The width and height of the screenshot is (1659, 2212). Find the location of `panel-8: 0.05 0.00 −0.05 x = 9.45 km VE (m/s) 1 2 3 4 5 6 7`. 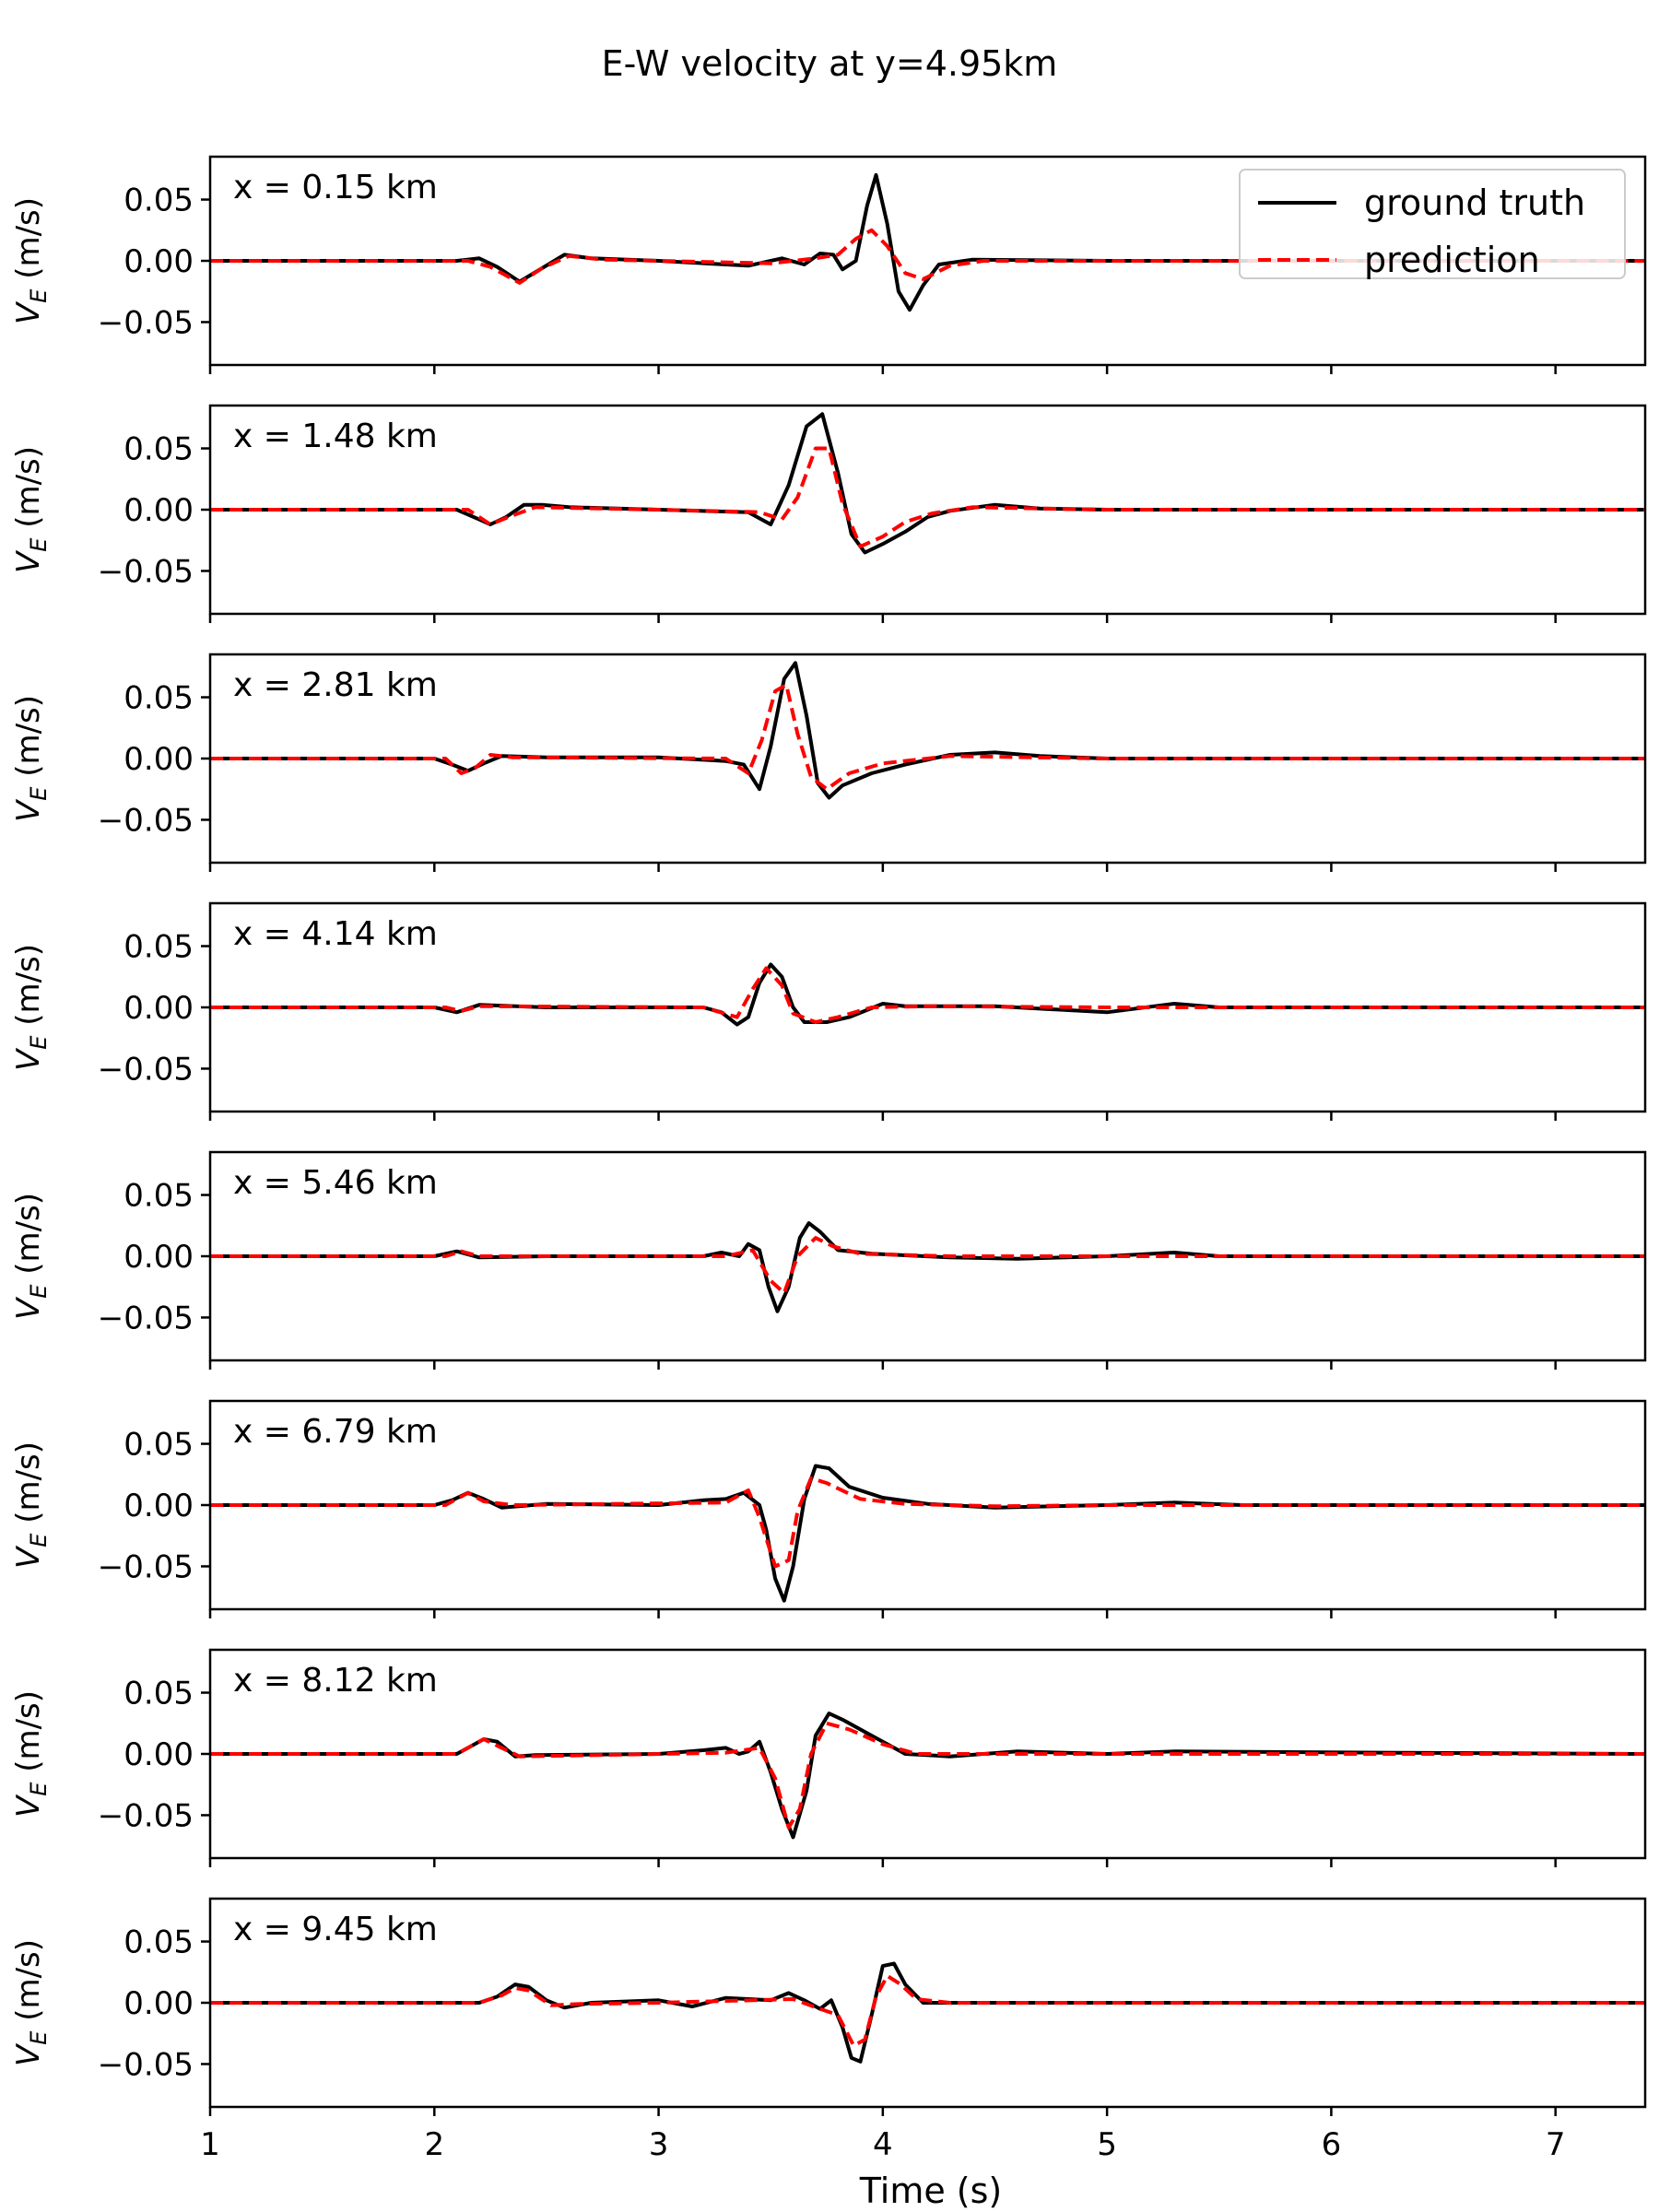

panel-8: 0.05 0.00 −0.05 x = 9.45 km VE (m/s) 1 2 3 4 5 6 7 is located at coordinates (828, 2030).